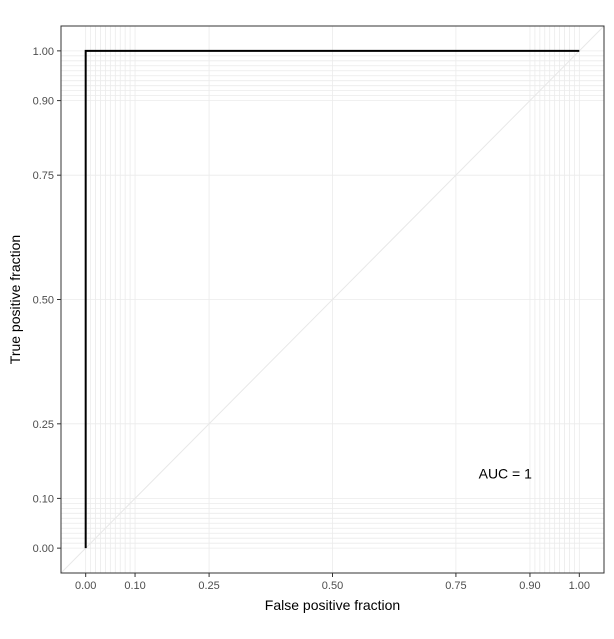 The width and height of the screenshot is (614, 639). I want to click on y-tick-label: 0.50, so click(43, 301).